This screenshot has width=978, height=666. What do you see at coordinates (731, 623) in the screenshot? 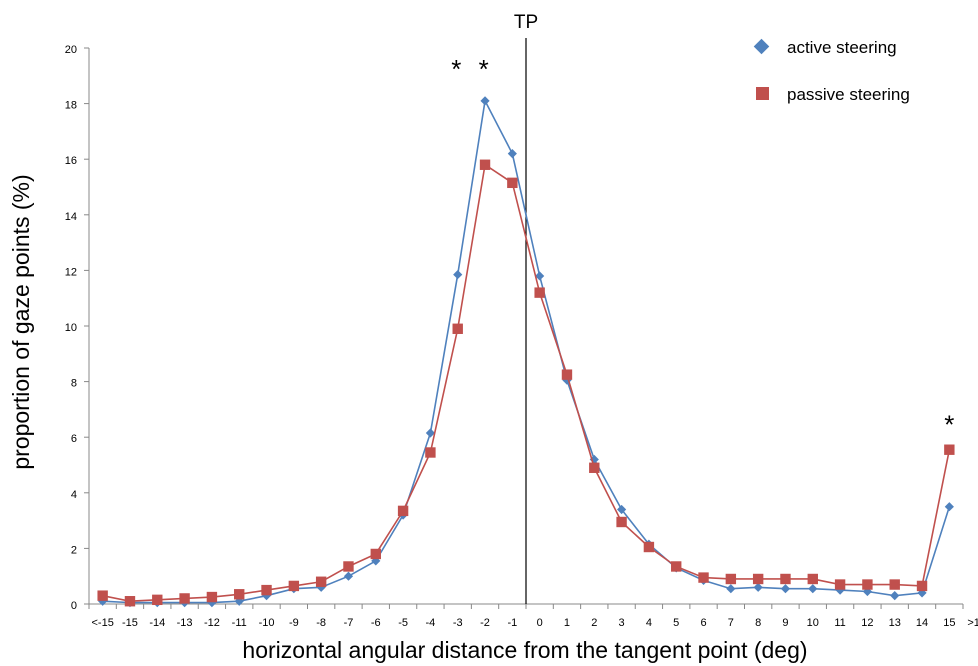
I see `x-tick-label: 7` at bounding box center [731, 623].